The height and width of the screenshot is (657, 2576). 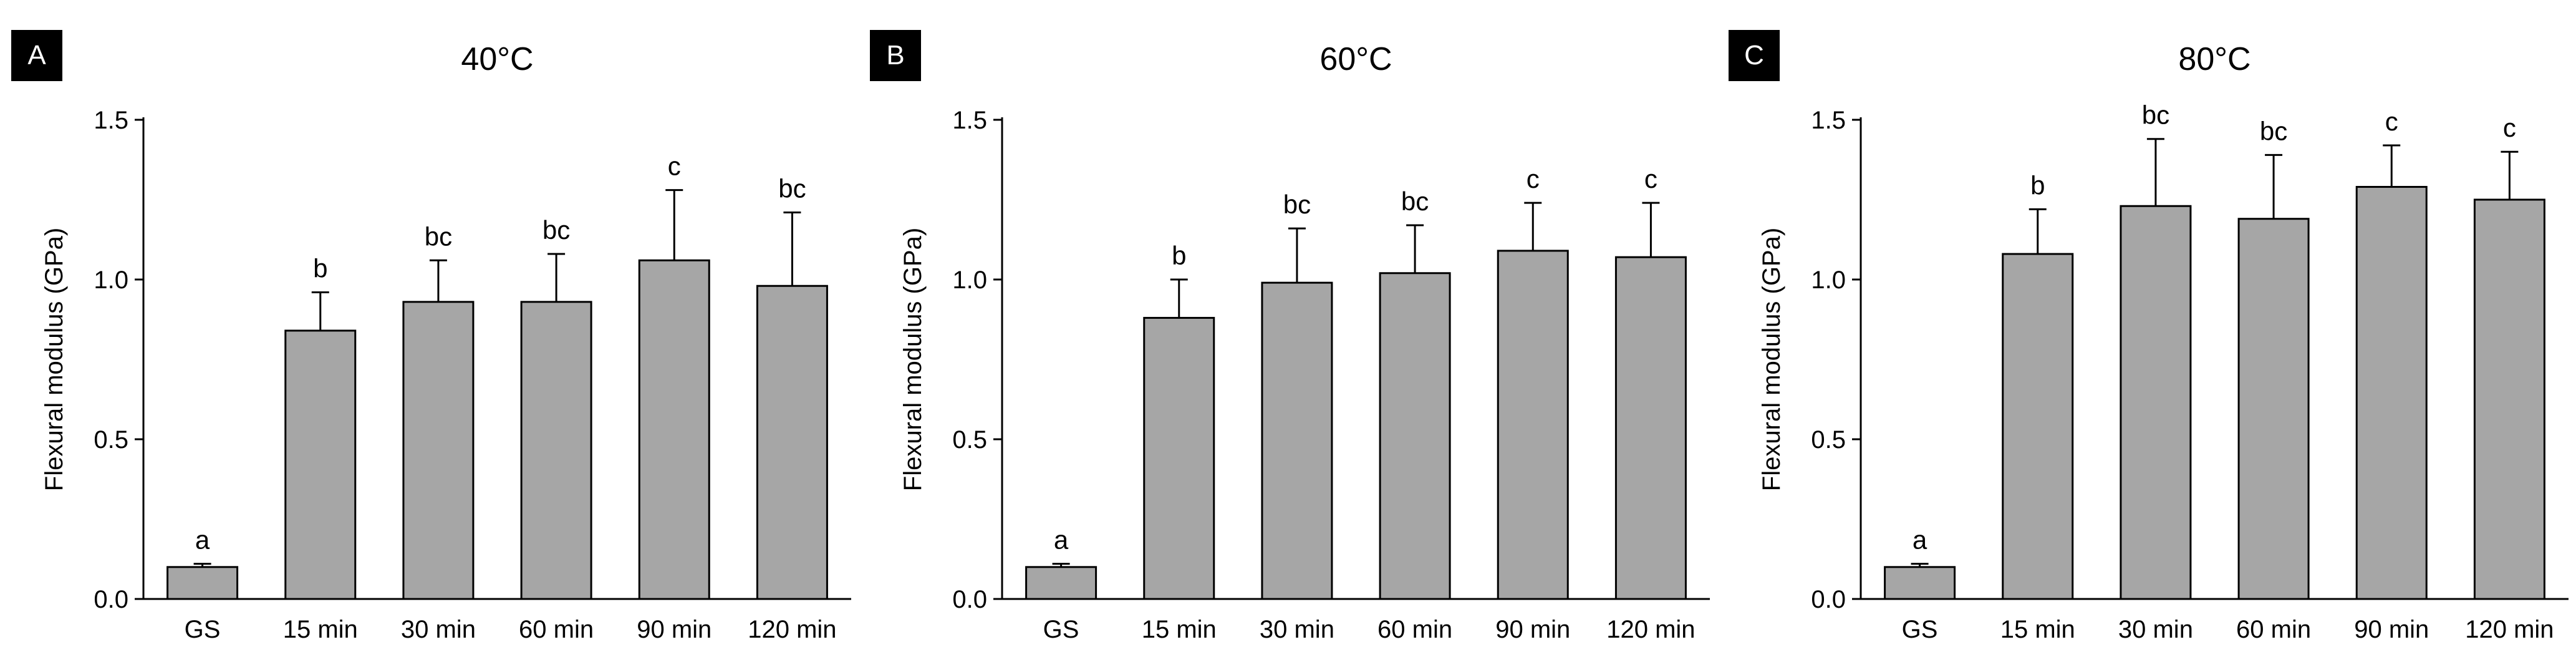 What do you see at coordinates (895, 55) in the screenshot?
I see `panel-label: B` at bounding box center [895, 55].